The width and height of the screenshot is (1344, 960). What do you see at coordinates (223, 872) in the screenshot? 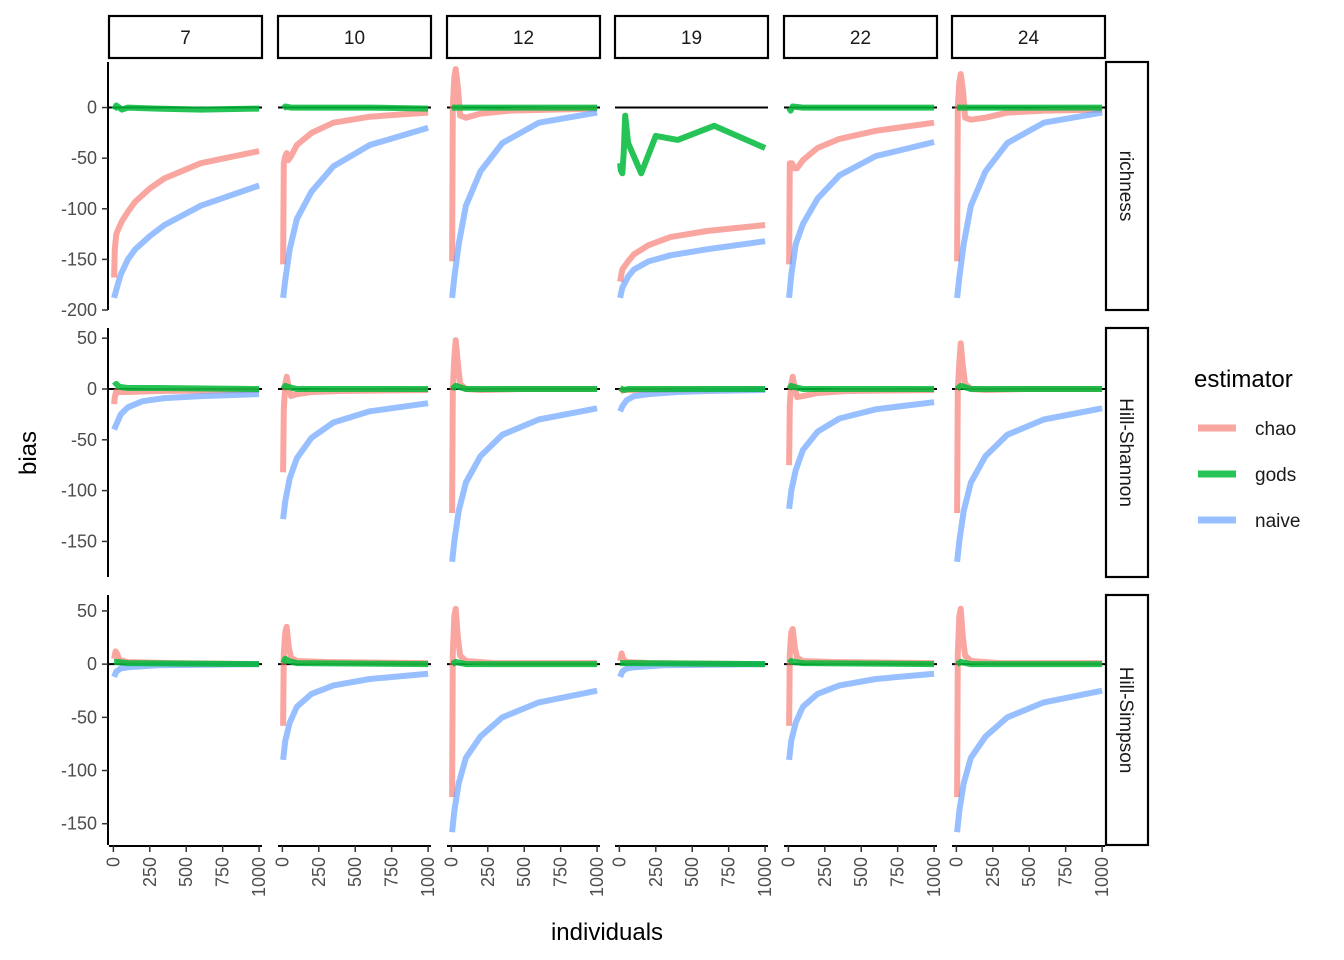
I see `x-tick-label-7-3: 750` at bounding box center [223, 872].